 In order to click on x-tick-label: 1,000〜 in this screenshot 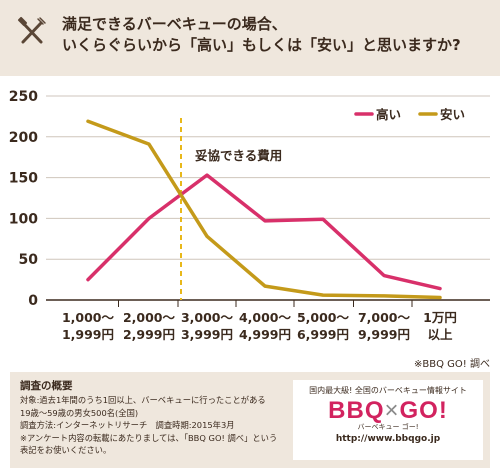, I will do `click(88, 317)`.